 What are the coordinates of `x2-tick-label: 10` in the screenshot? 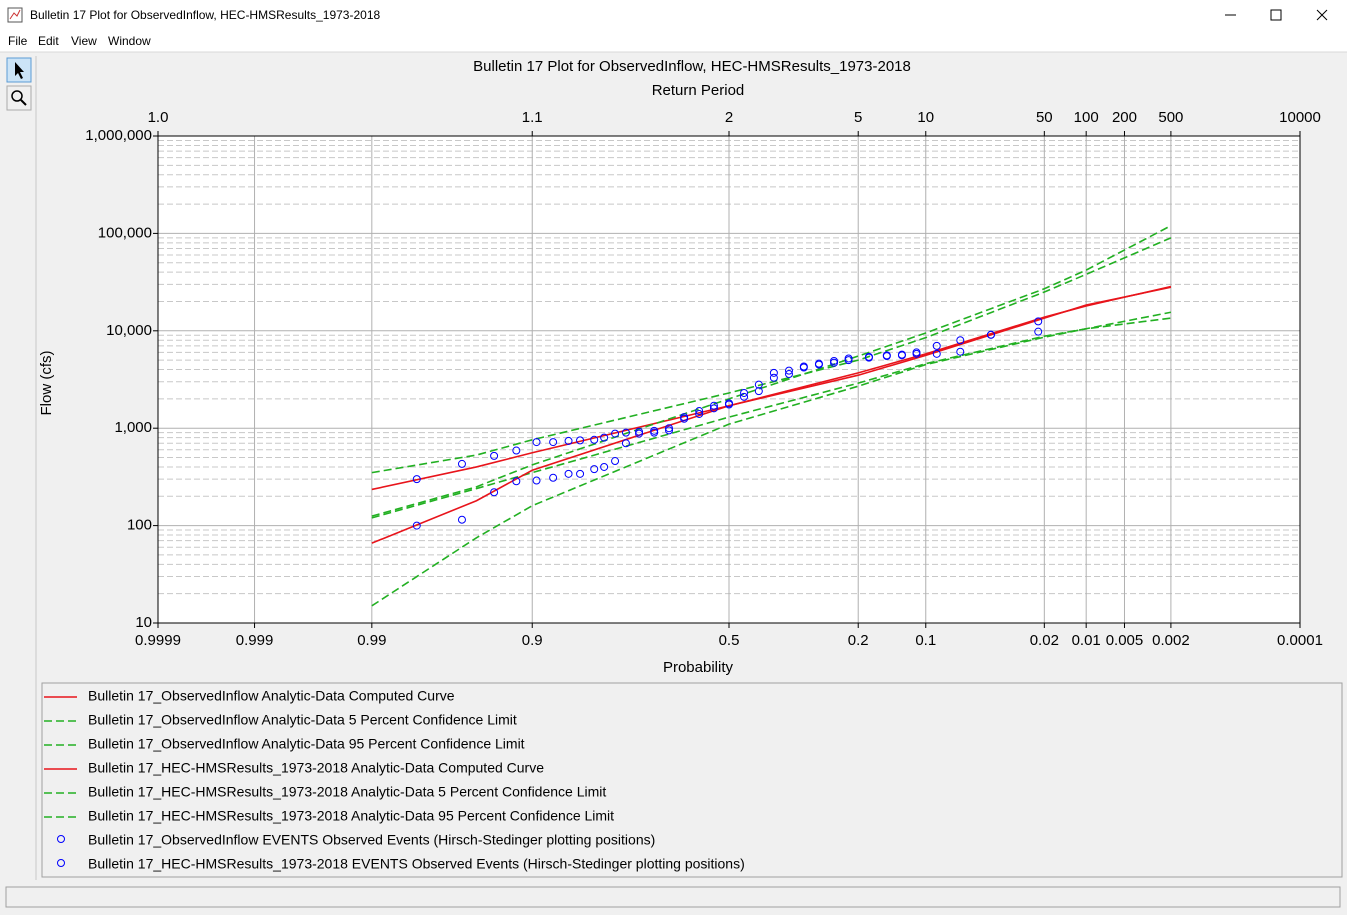 It's located at (925, 117).